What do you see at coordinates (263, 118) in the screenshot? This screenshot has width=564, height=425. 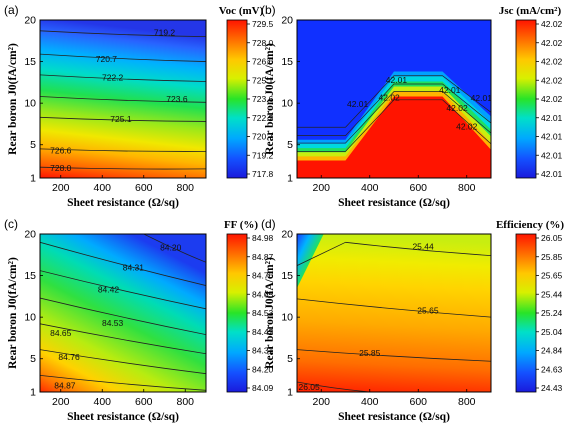 I see `colorbar-tick-label: 722.2` at bounding box center [263, 118].